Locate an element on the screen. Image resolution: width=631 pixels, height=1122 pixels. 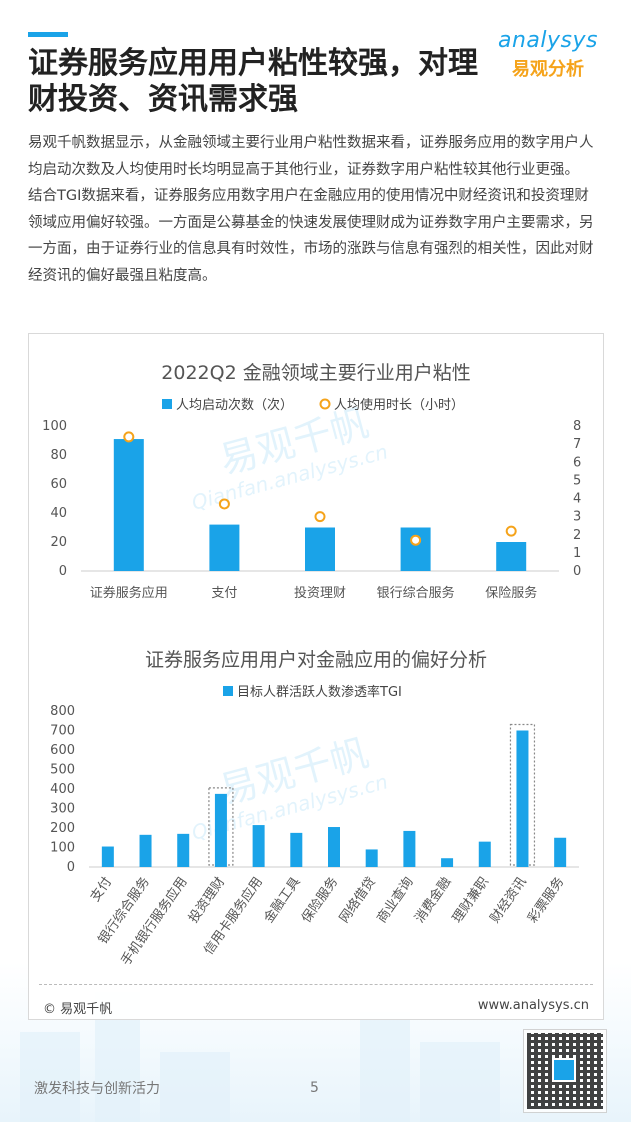
chart1-category-label: 支付 is located at coordinates (224, 593).